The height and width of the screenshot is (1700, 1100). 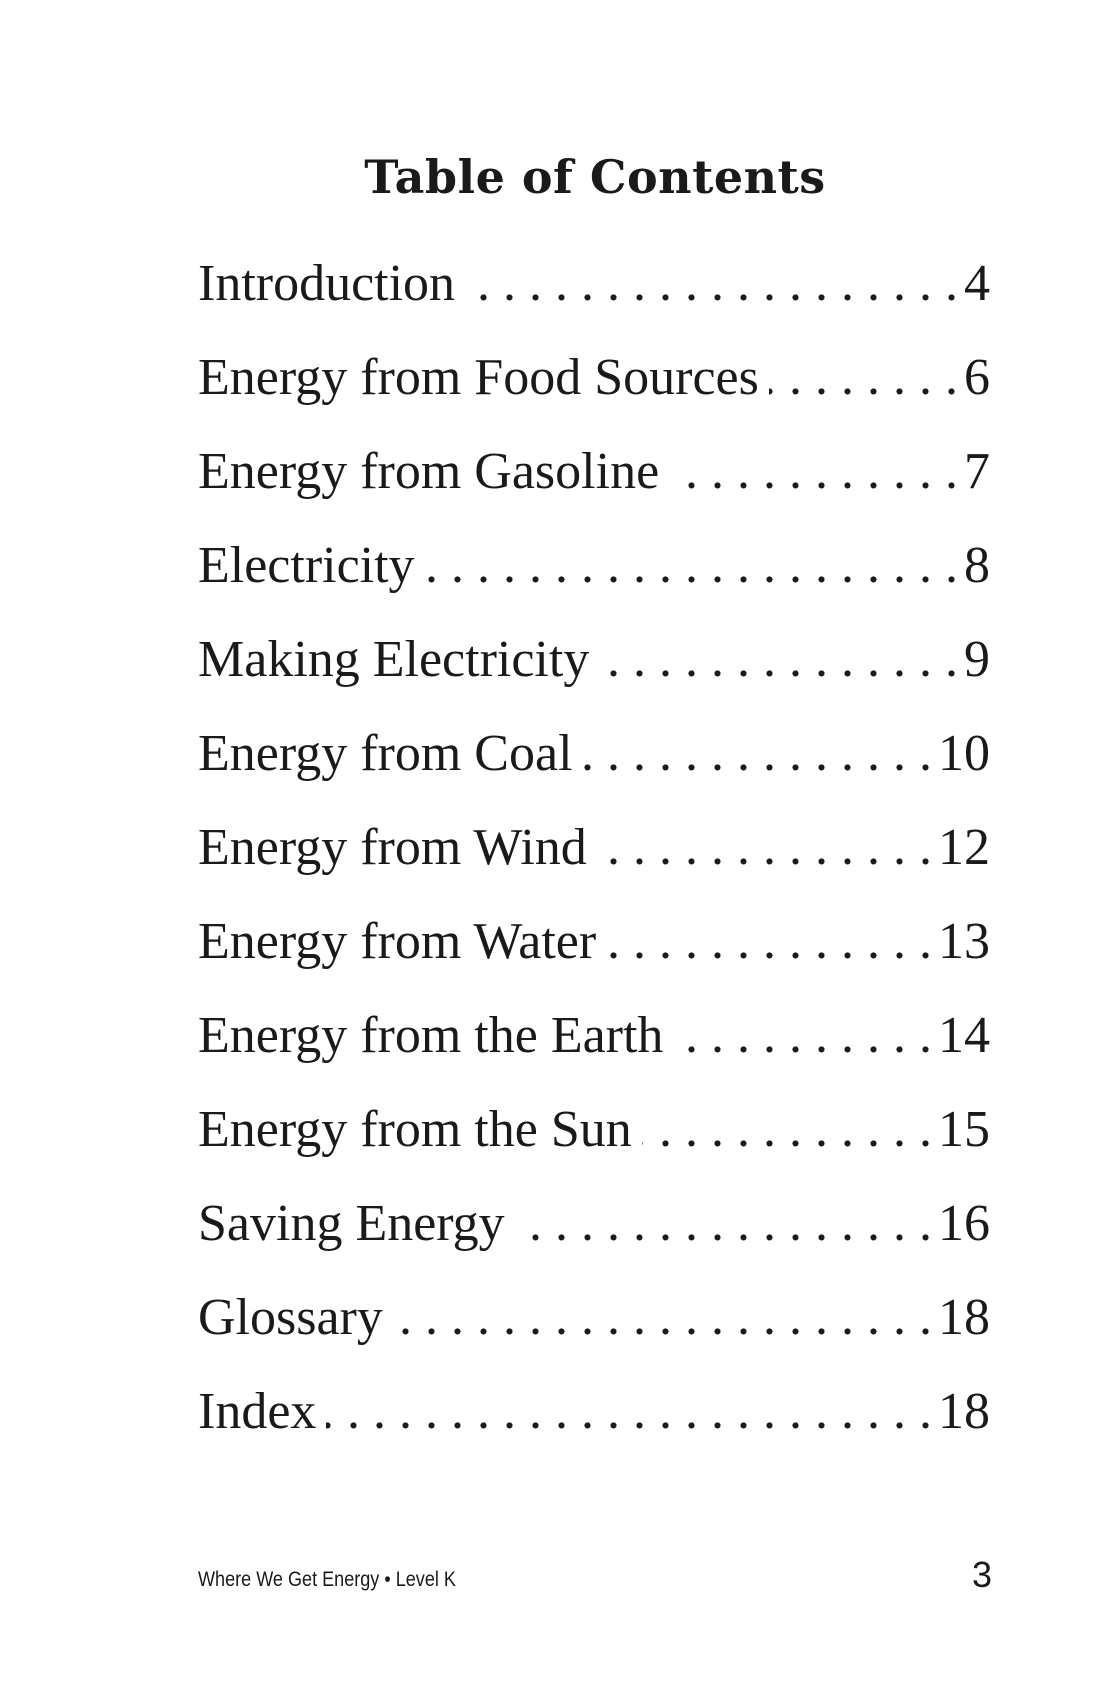 I want to click on toc-entry: Energy from Coal 10, so click(x=594, y=771).